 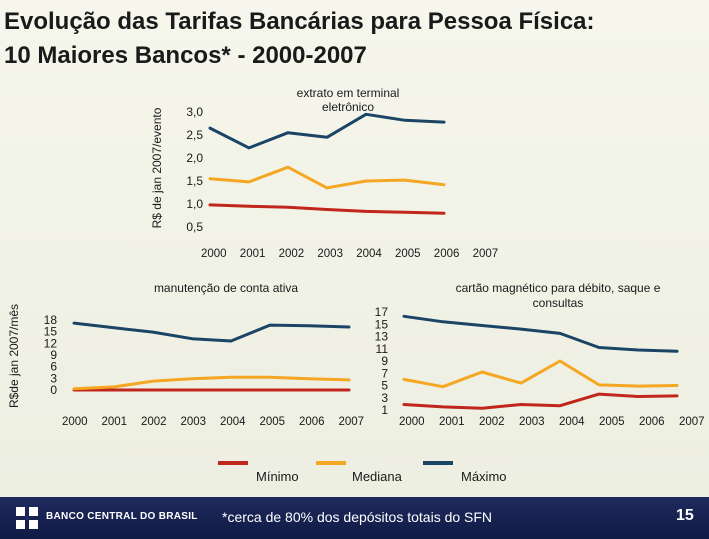 What do you see at coordinates (685, 515) in the screenshot?
I see `page-number: 15` at bounding box center [685, 515].